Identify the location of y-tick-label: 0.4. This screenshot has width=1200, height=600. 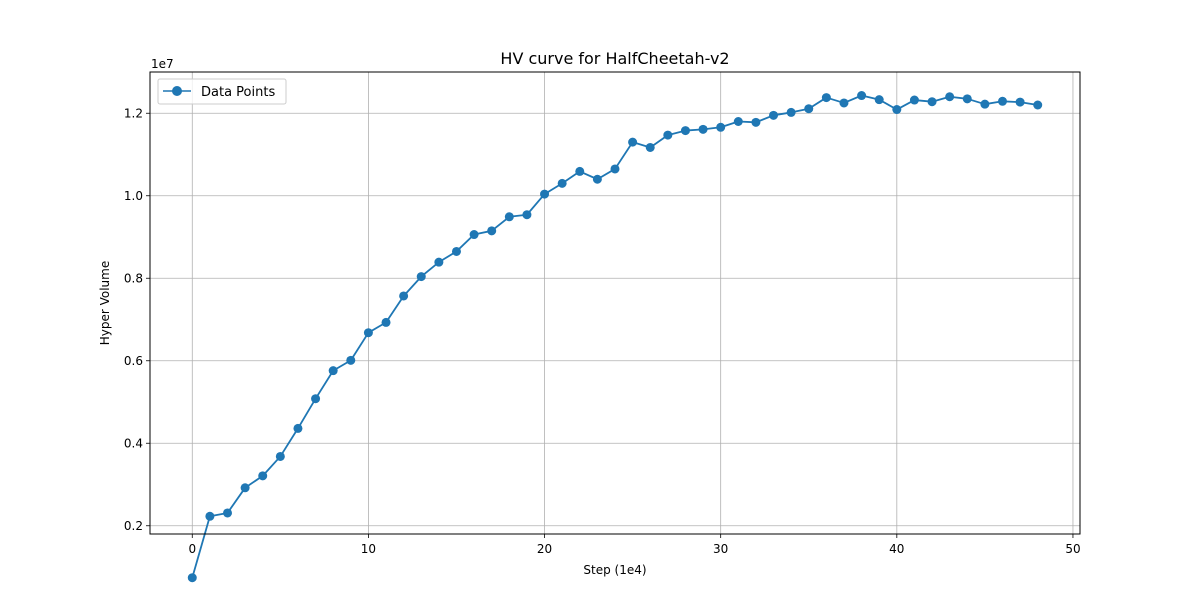
(133, 443).